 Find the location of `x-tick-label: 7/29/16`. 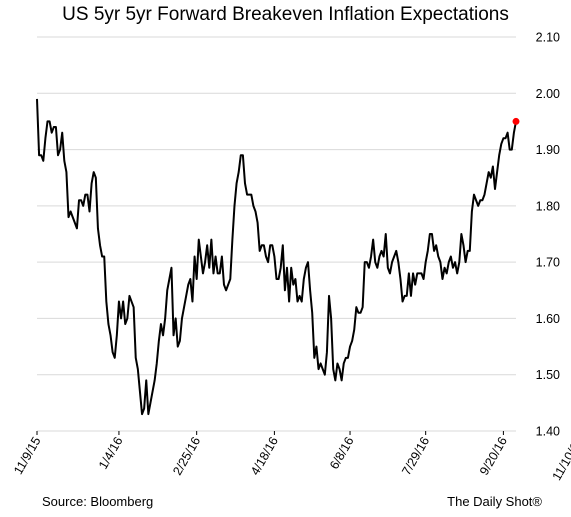

x-tick-label: 7/29/16 is located at coordinates (415, 455).